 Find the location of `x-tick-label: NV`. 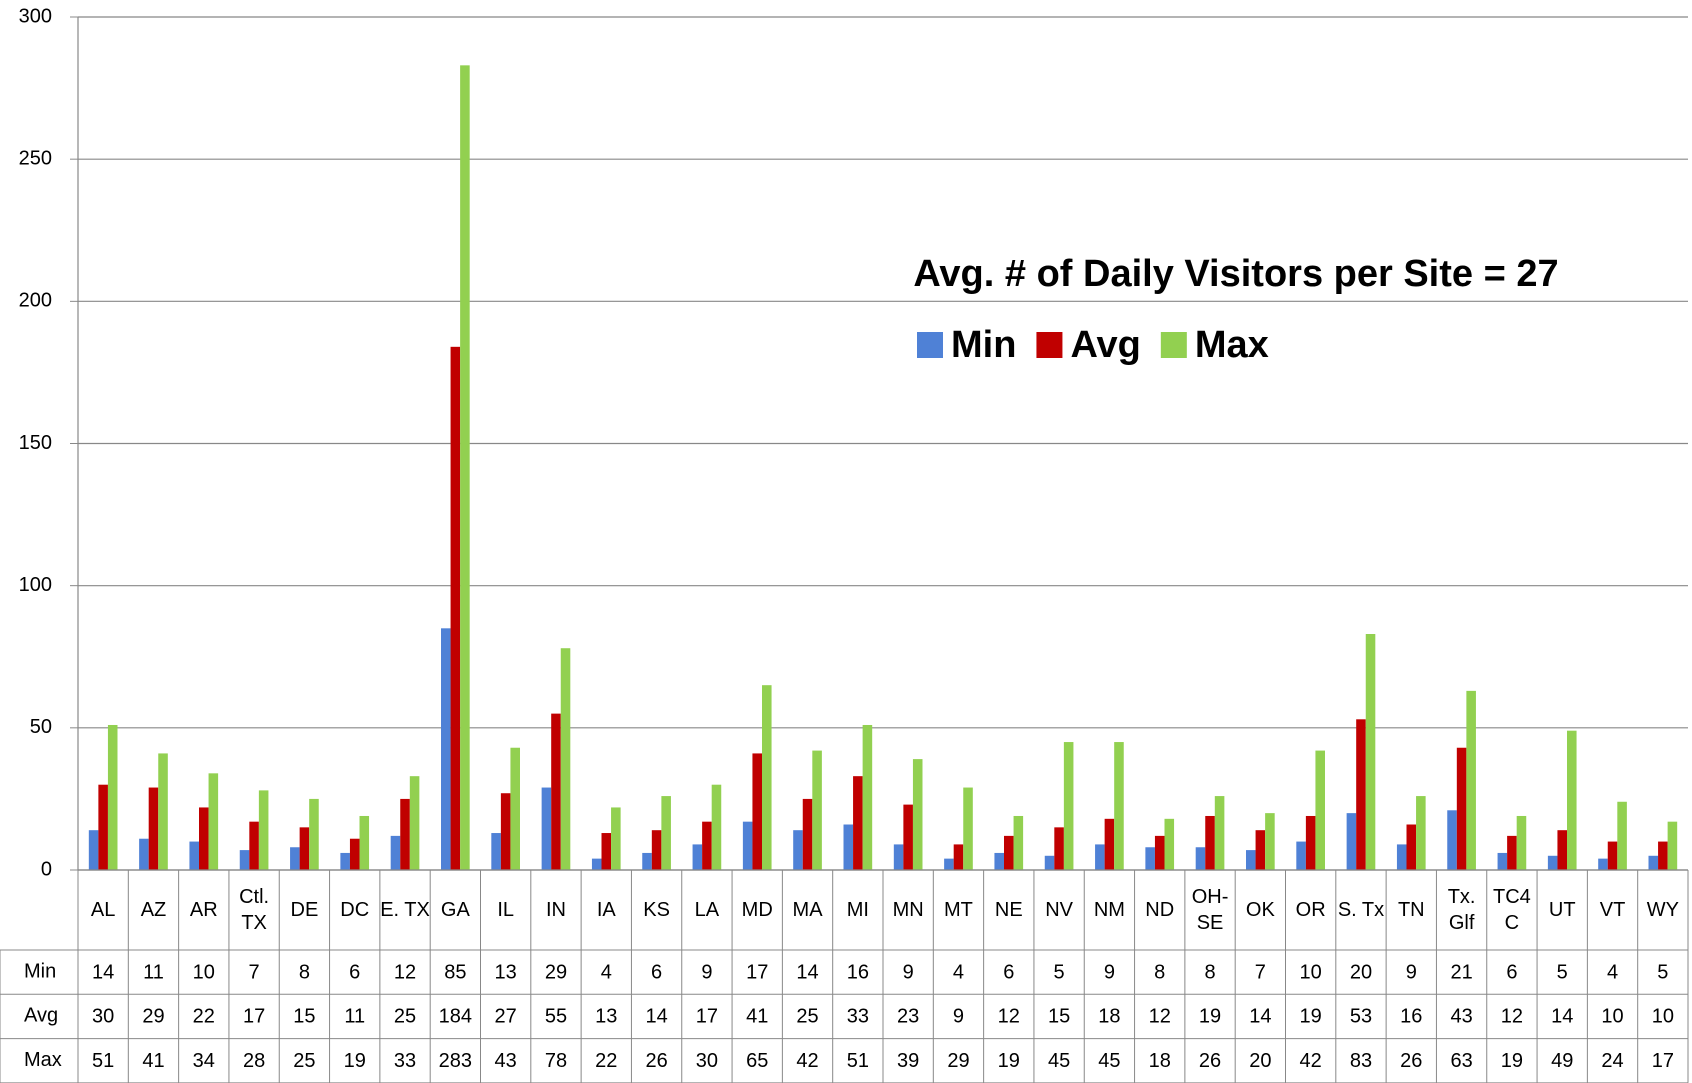

x-tick-label: NV is located at coordinates (1059, 910).